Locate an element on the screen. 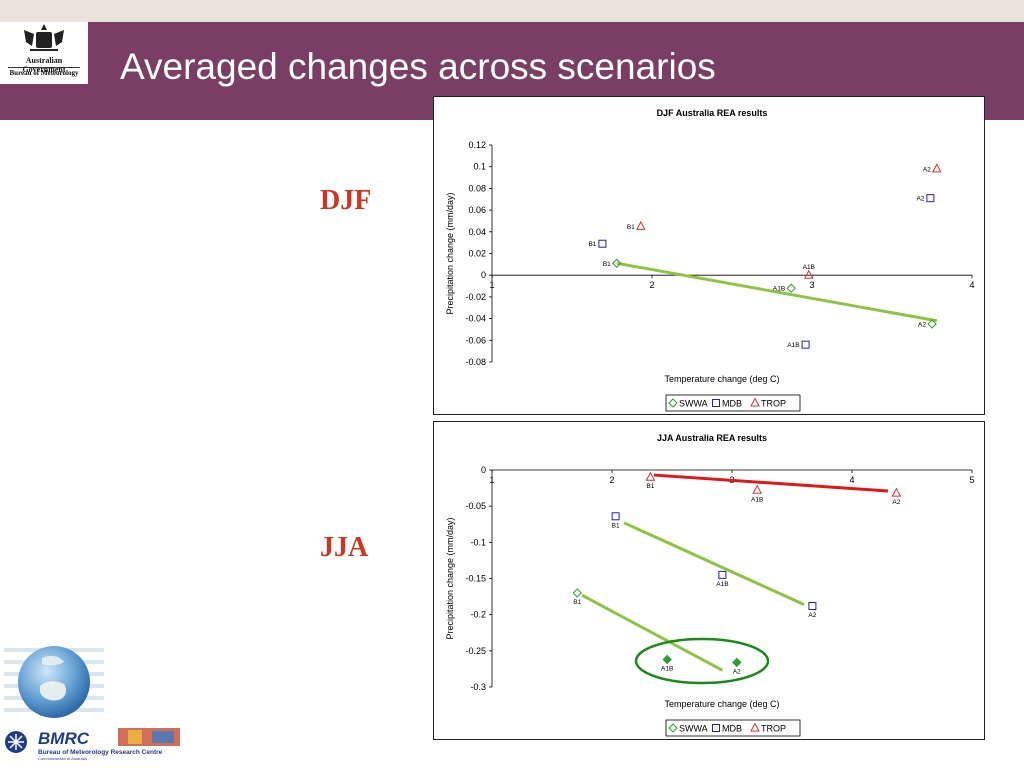 The width and height of the screenshot is (1024, 768). y-tick-label: -0.04 is located at coordinates (475, 319).